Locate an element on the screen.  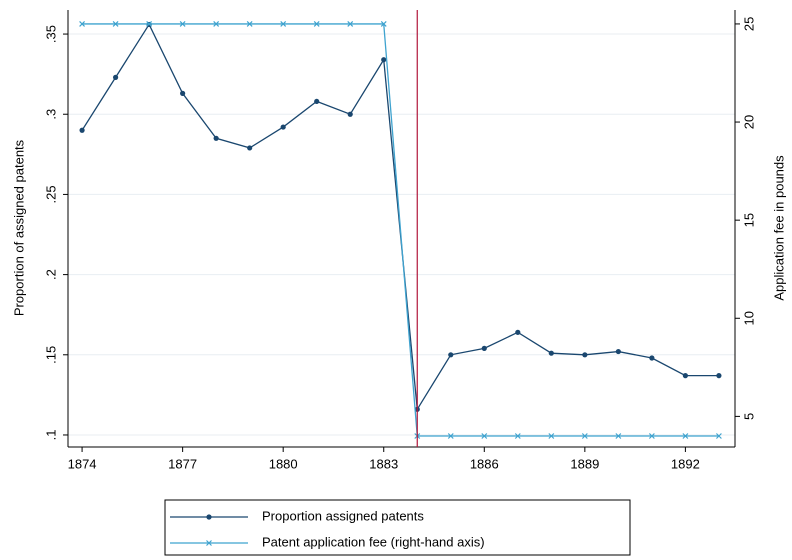
y2-tick-label: 15 is located at coordinates (748, 220).